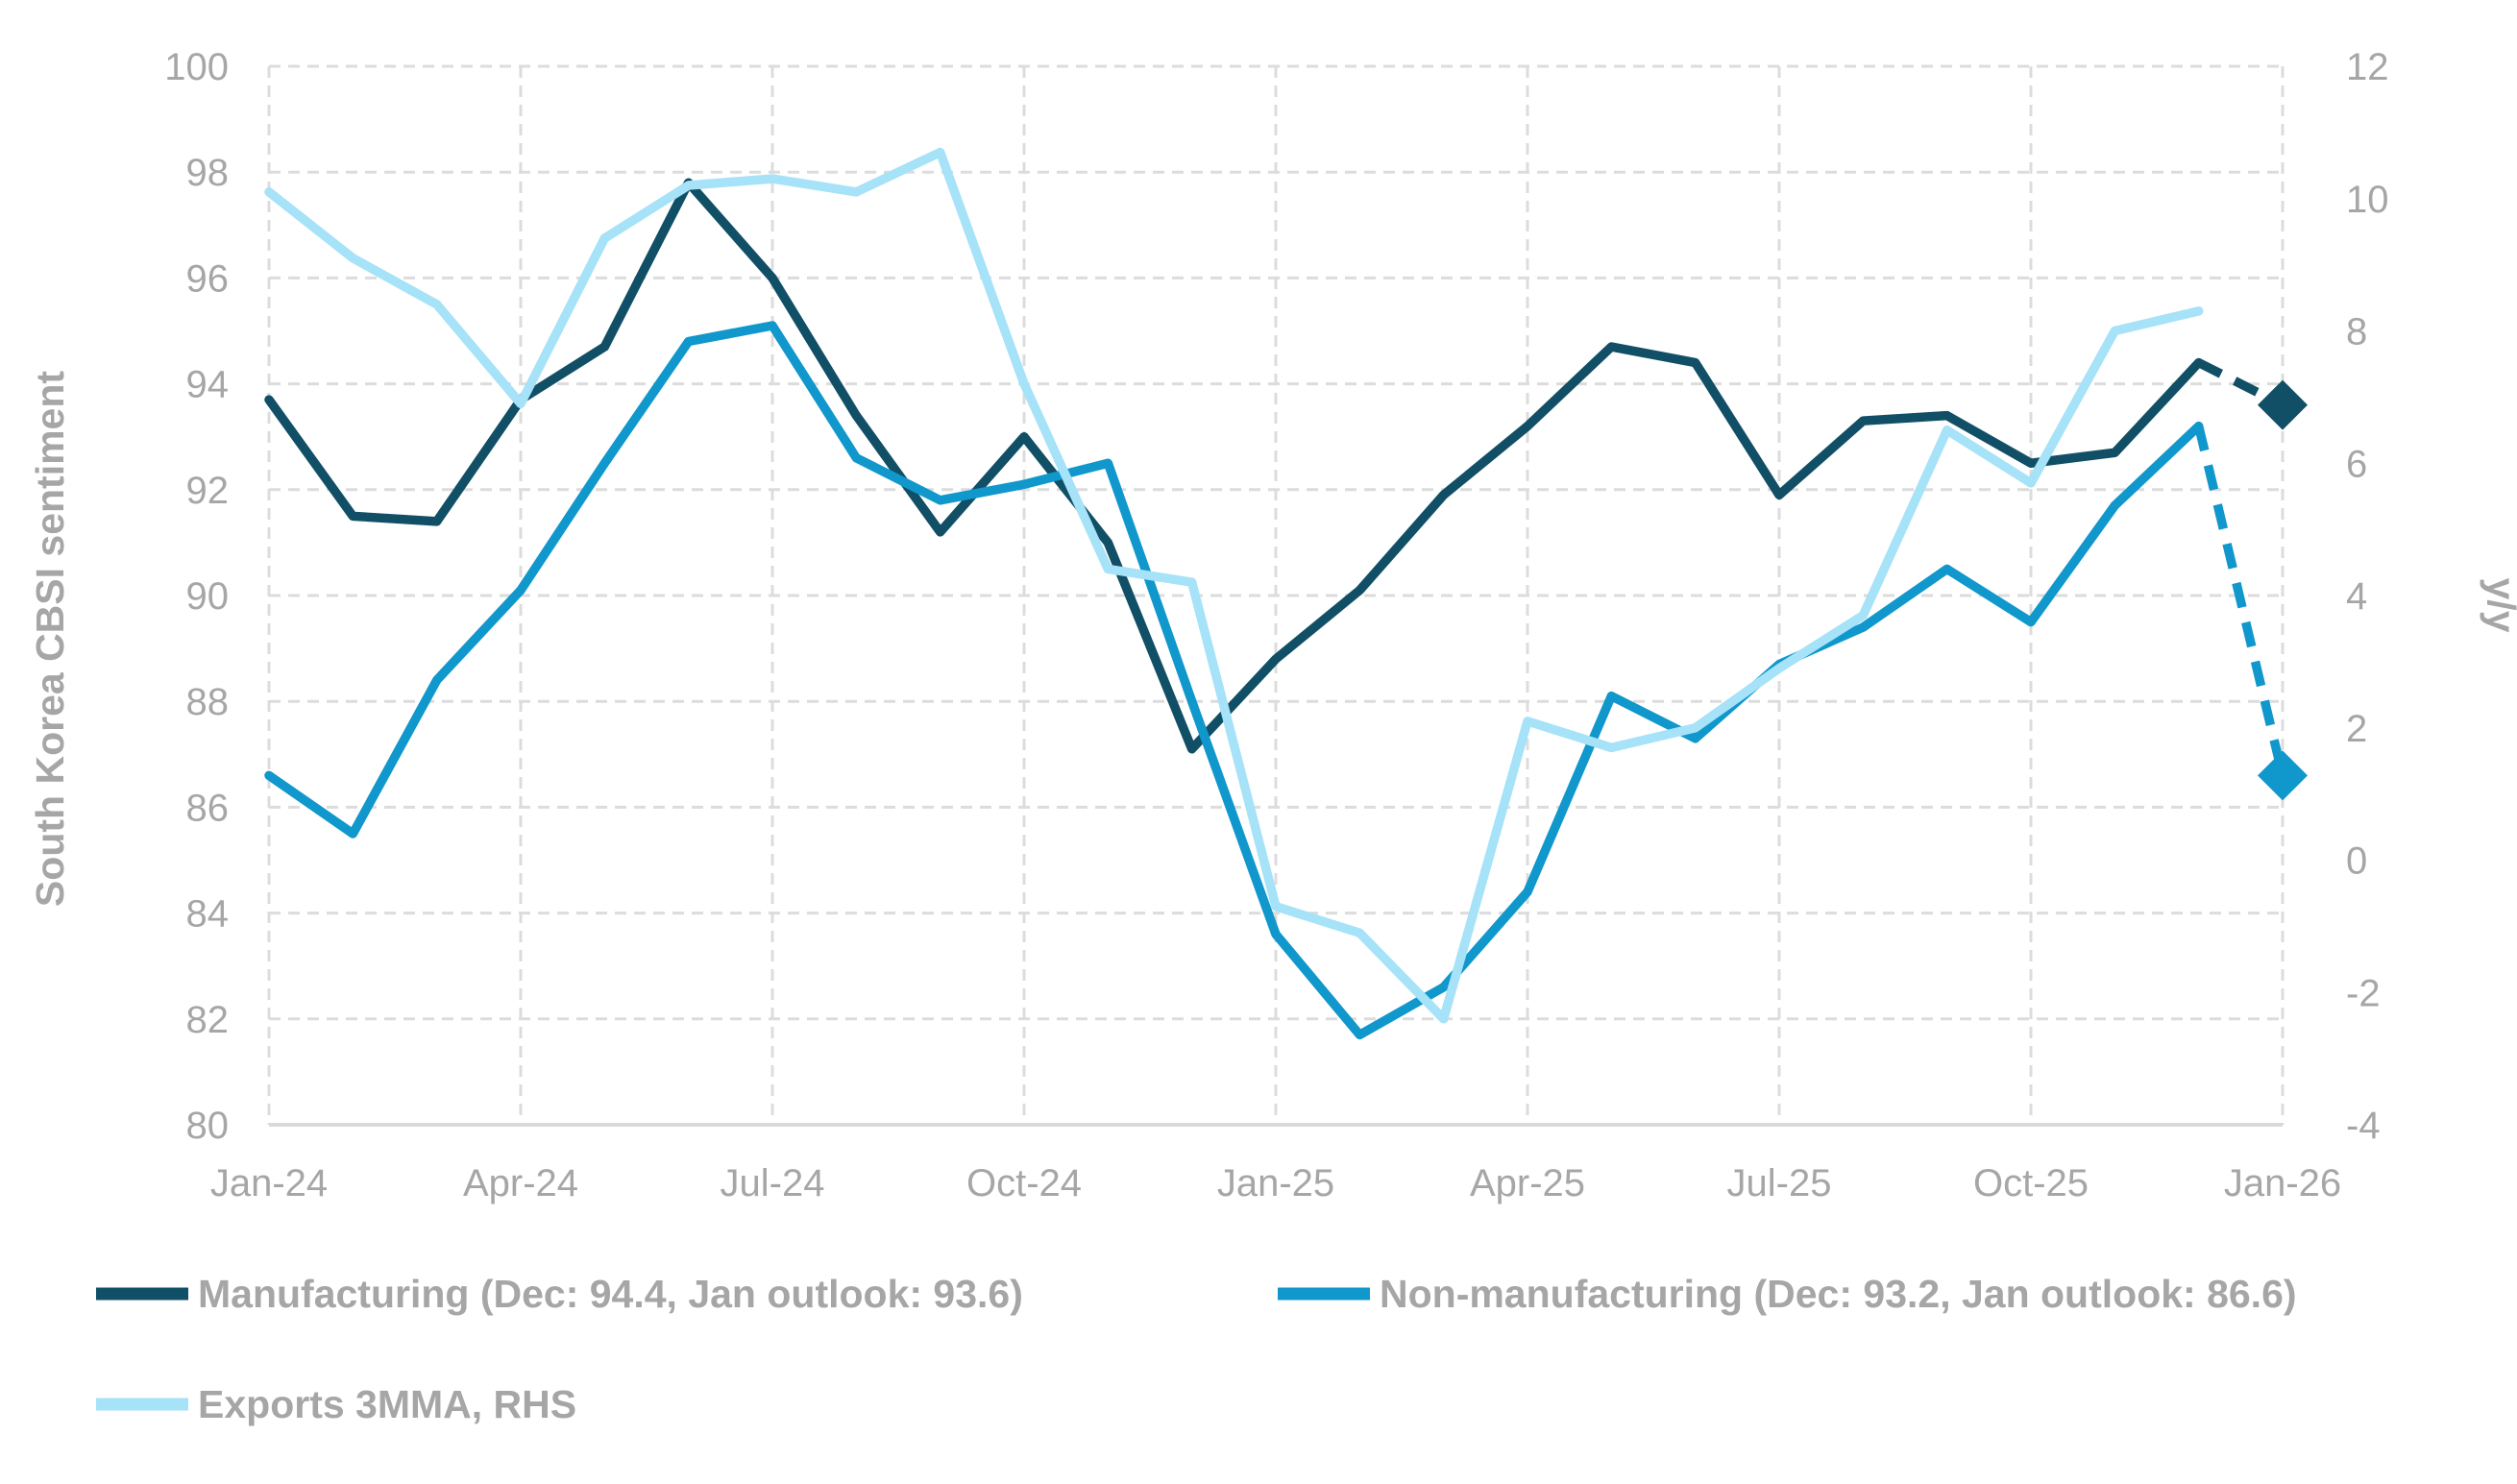  What do you see at coordinates (2367, 596) in the screenshot?
I see `right-axis-tick-labels: -4 -2 0 2 4 6 8 10 12` at bounding box center [2367, 596].